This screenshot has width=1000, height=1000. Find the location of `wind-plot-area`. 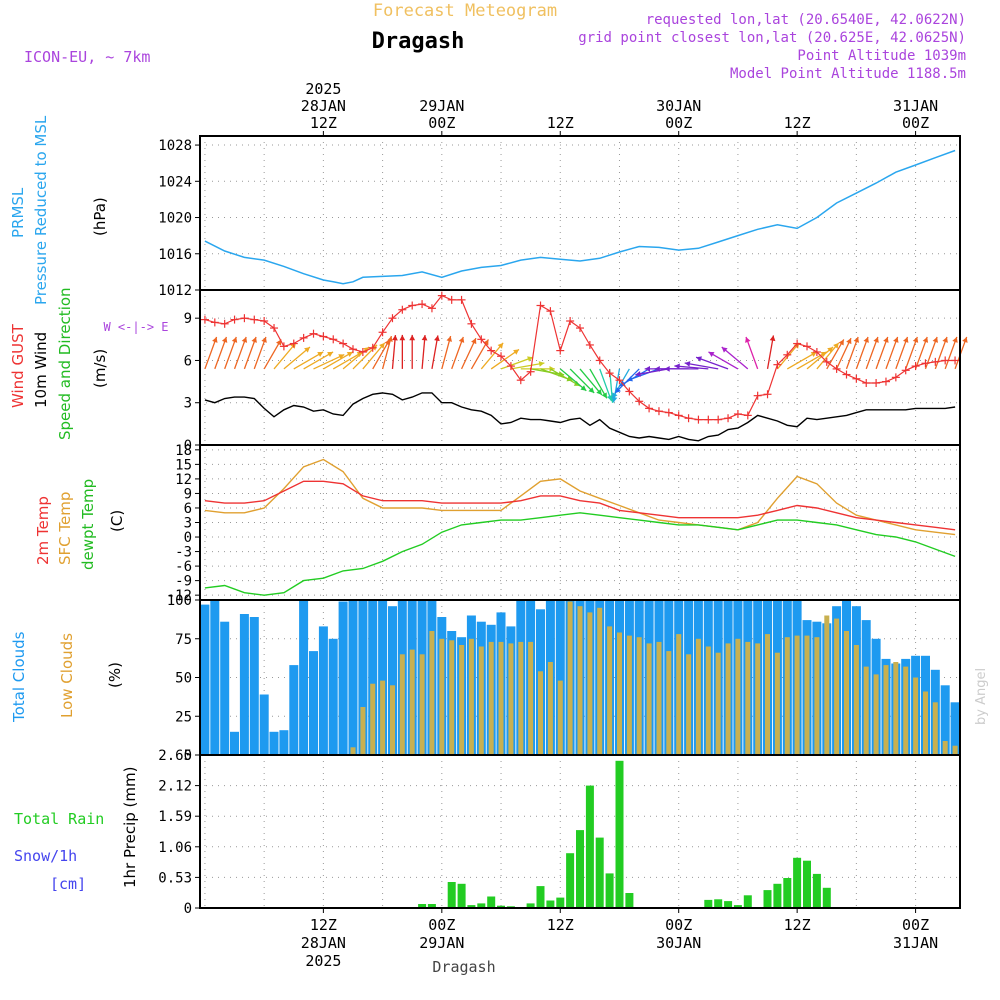

wind-plot-area is located at coordinates (580, 367).